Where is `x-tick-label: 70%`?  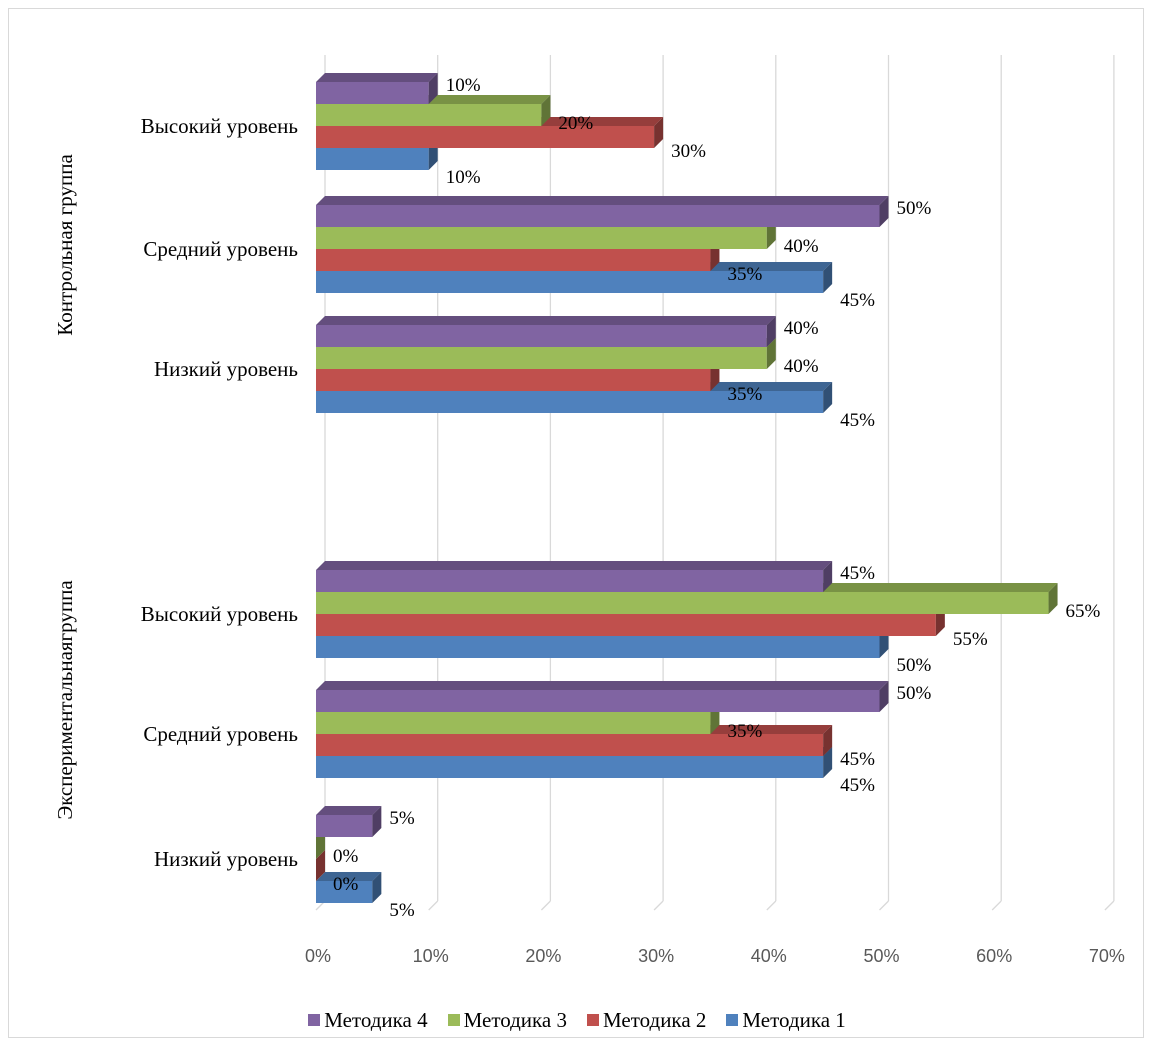
x-tick-label: 70% is located at coordinates (1107, 956).